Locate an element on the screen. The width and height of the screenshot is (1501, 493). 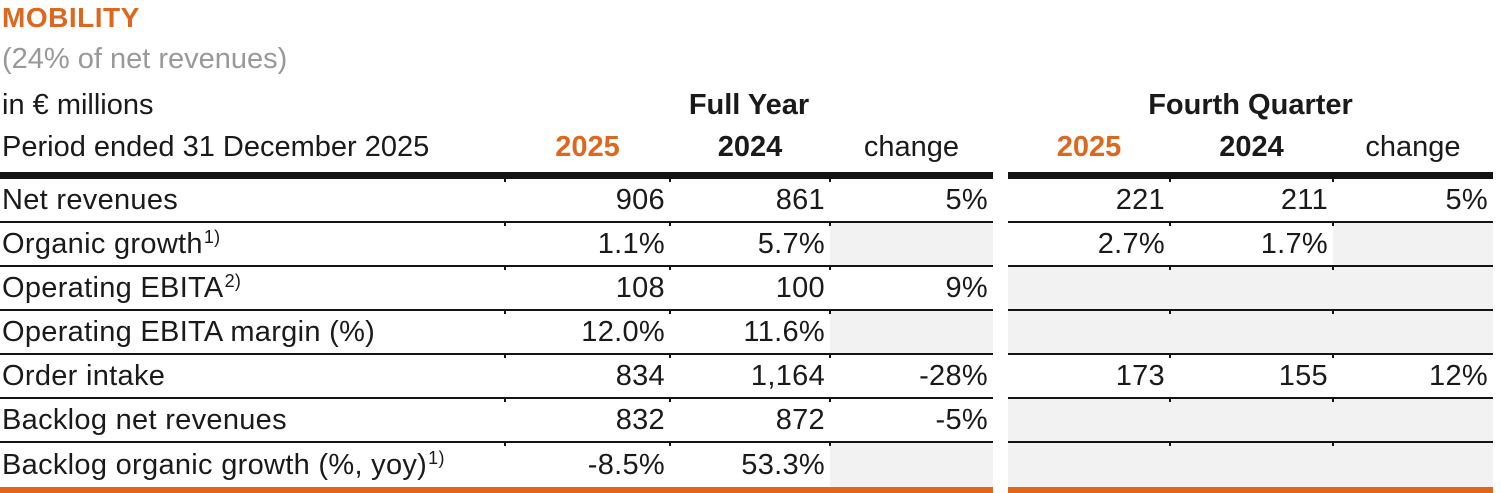
table-row-operating-ebita-margin: Operating EBITA margin (%) 12.0% 11.6% is located at coordinates (496, 332).